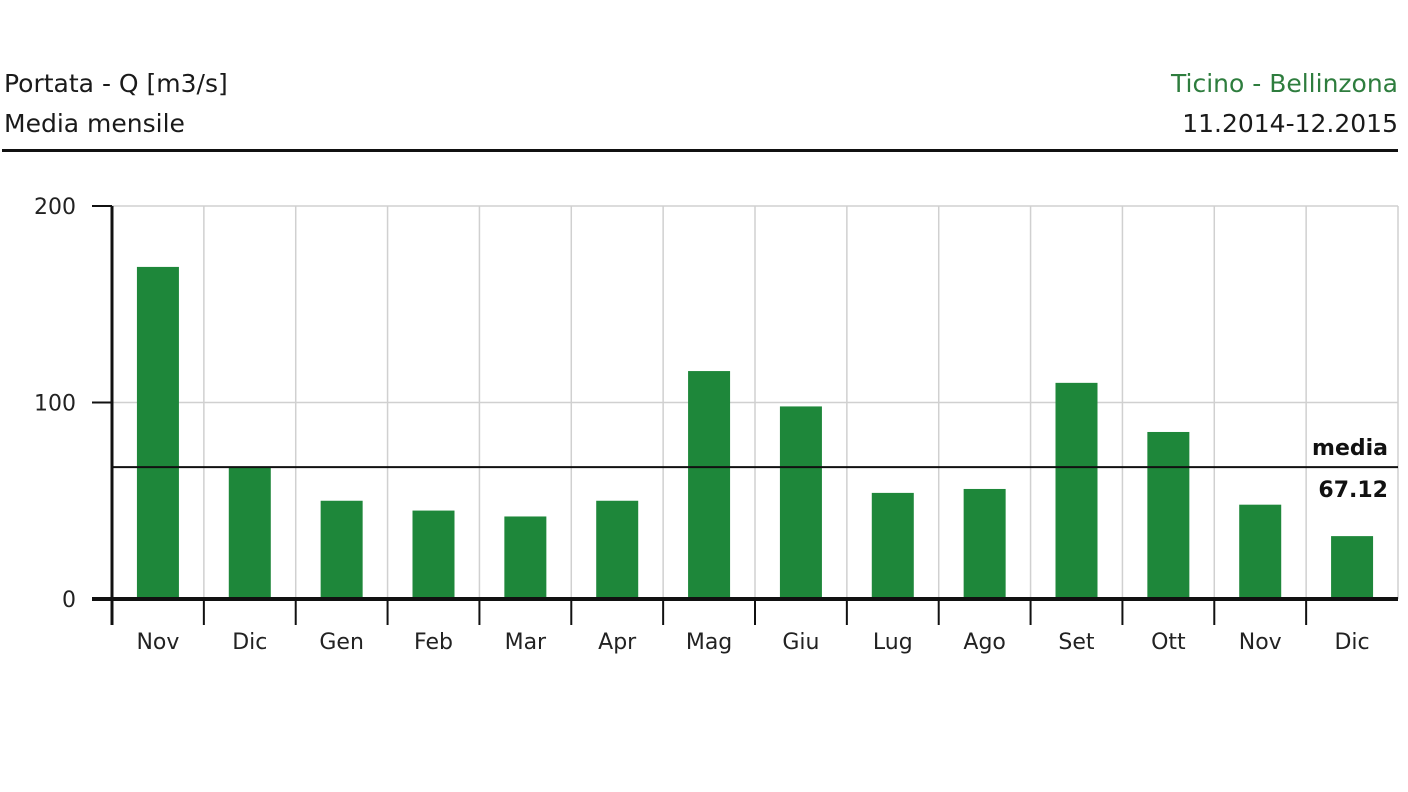 The width and height of the screenshot is (1408, 792). What do you see at coordinates (1353, 490) in the screenshot?
I see `mean-value-label: 67.12` at bounding box center [1353, 490].